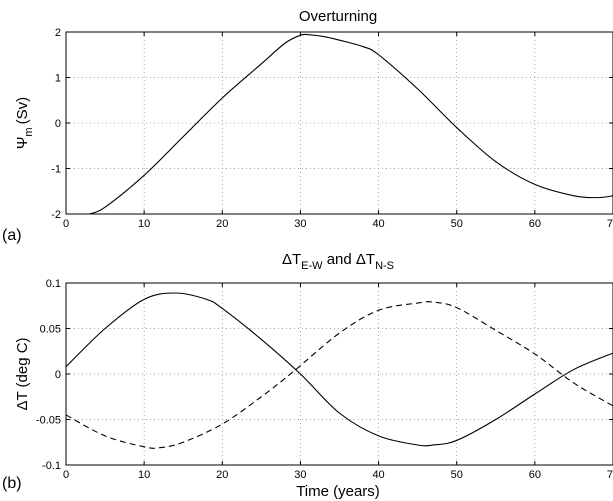  I want to click on y-tick-label: 0.05, so click(50, 330).